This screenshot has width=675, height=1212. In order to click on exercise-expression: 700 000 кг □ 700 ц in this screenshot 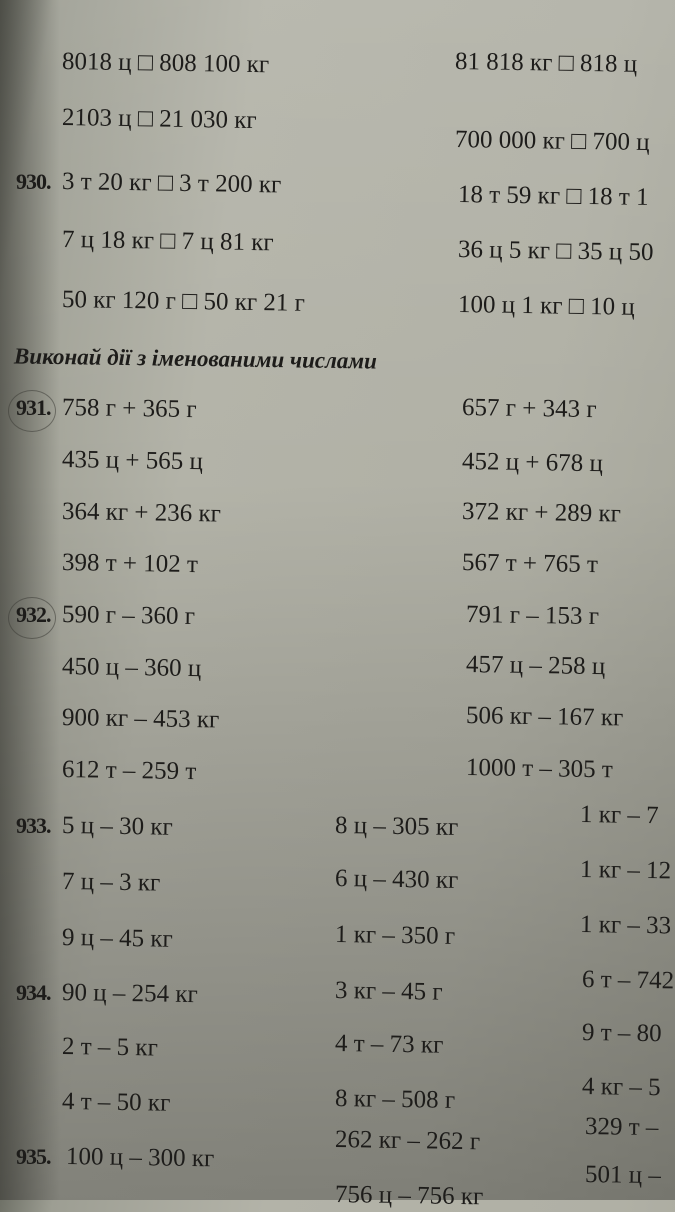, I will do `click(552, 141)`.